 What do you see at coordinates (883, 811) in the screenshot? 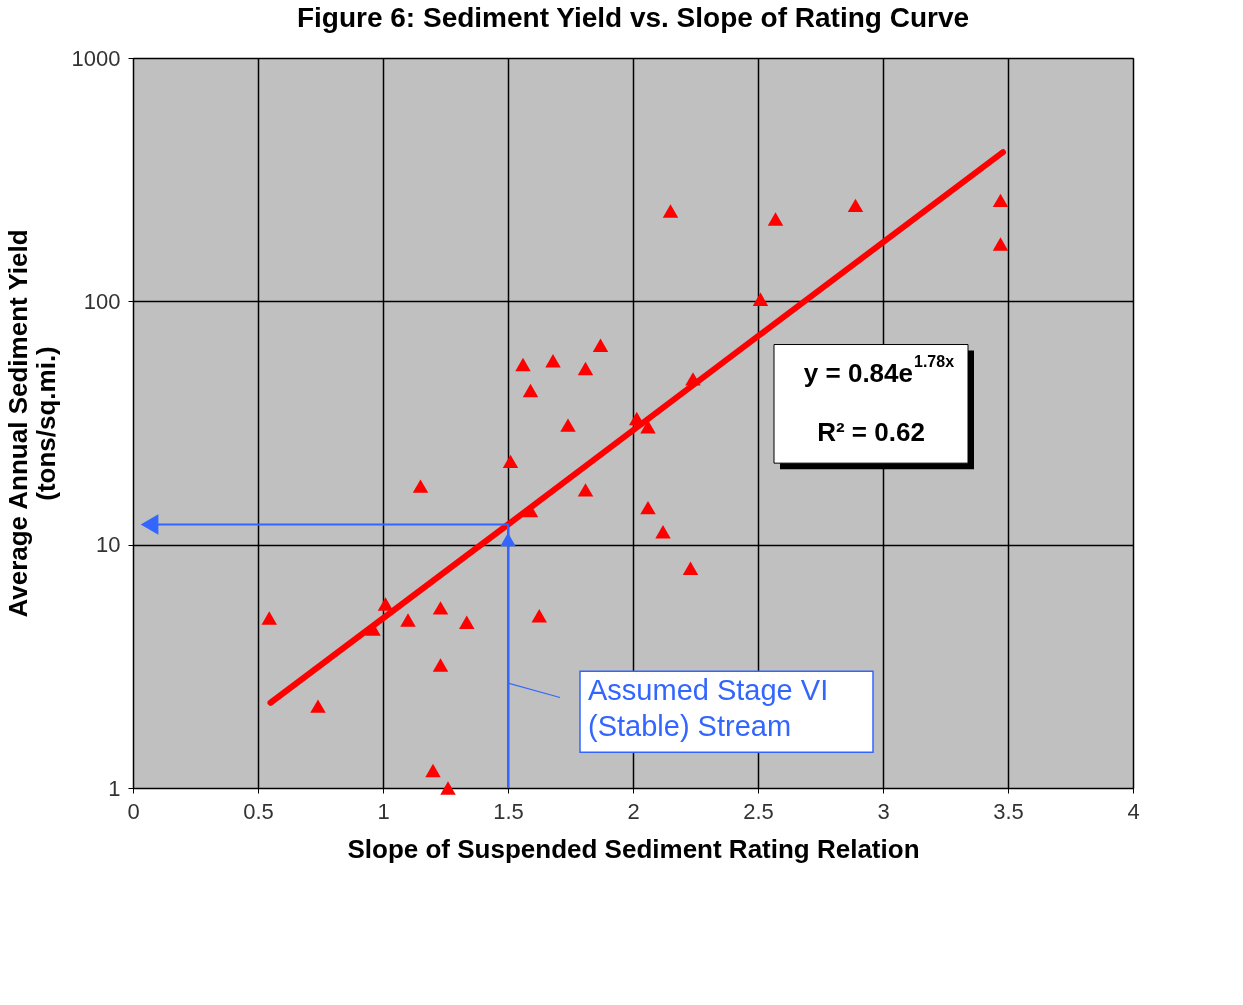
I see `x-tick-label: 3` at bounding box center [883, 811].